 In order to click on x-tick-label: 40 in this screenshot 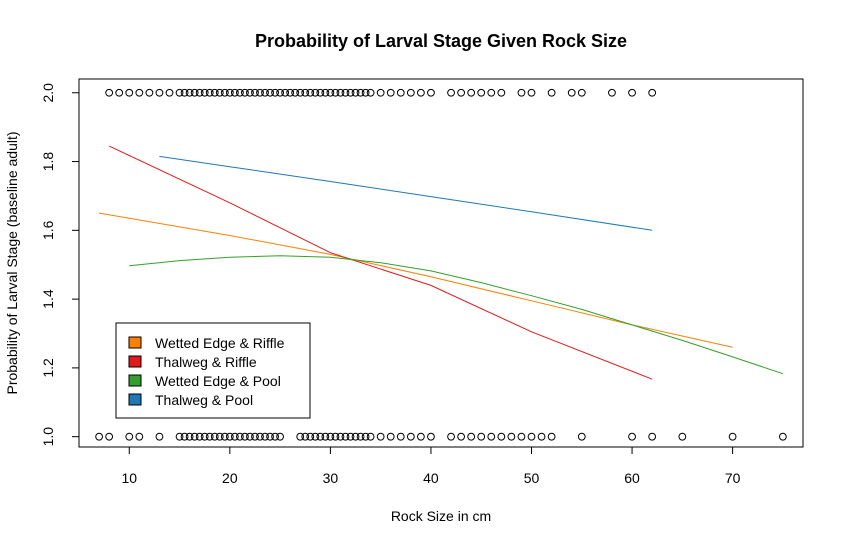, I will do `click(431, 478)`.